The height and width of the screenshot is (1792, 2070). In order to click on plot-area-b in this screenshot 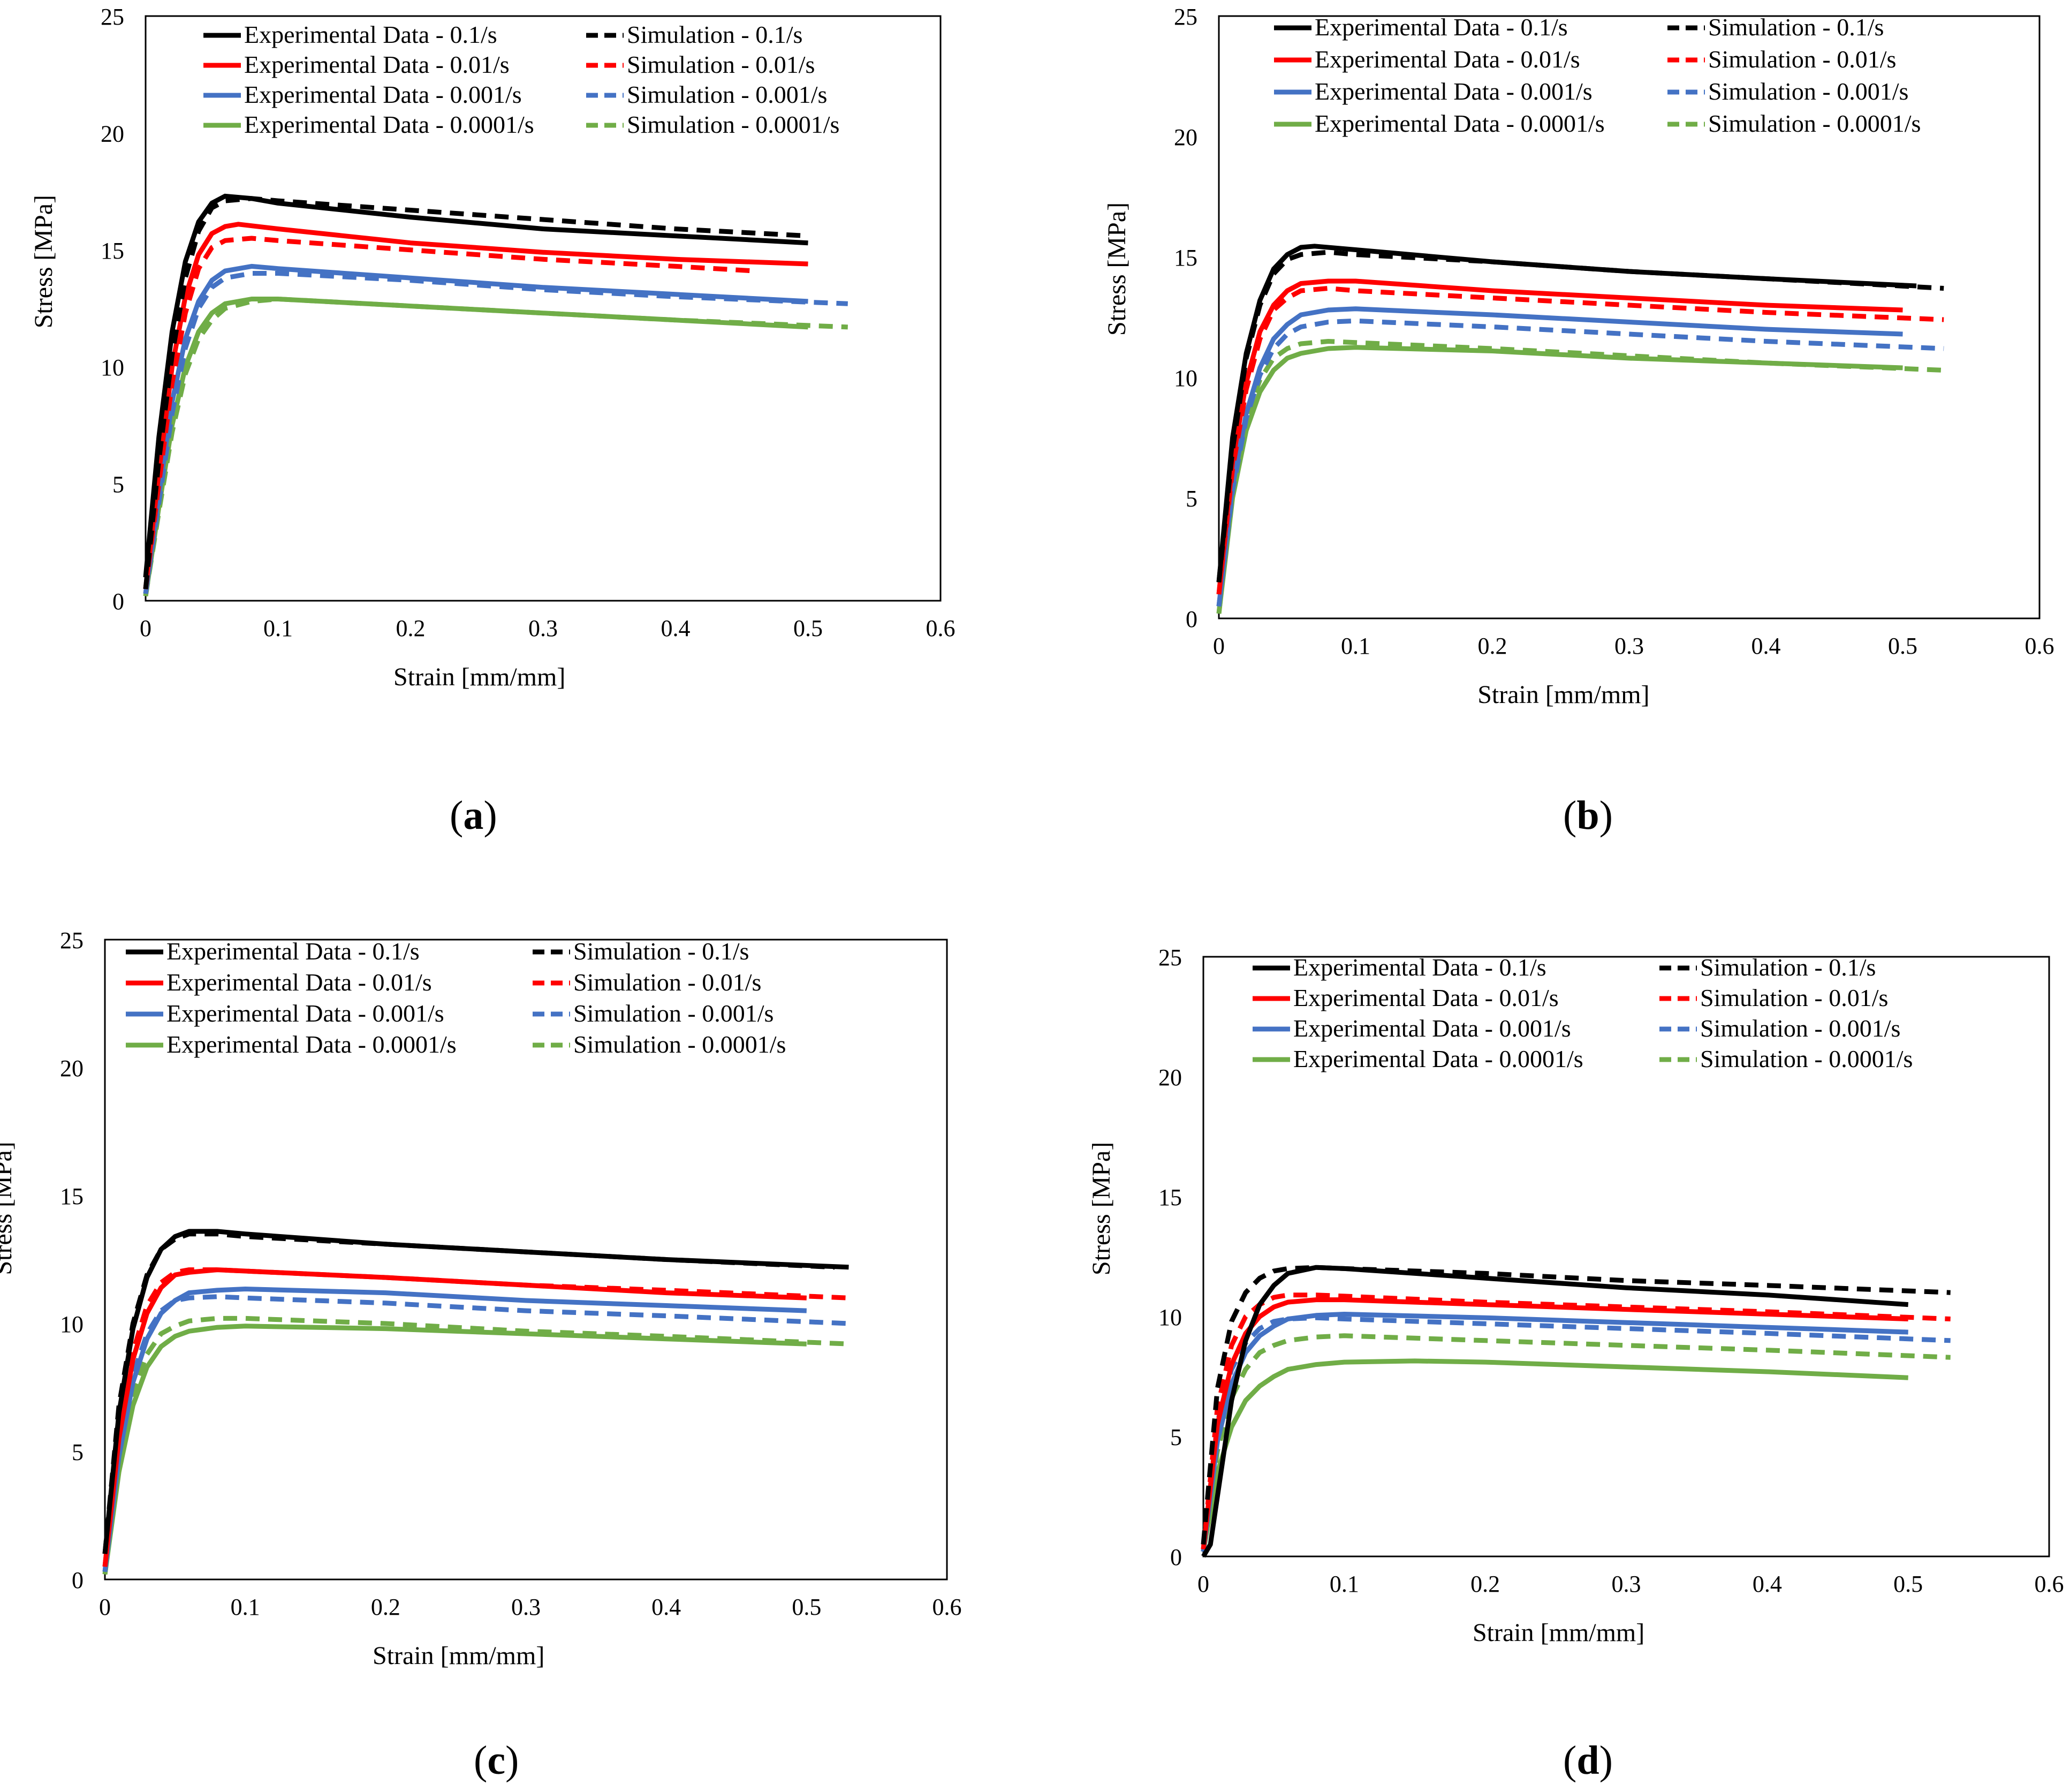, I will do `click(1629, 317)`.